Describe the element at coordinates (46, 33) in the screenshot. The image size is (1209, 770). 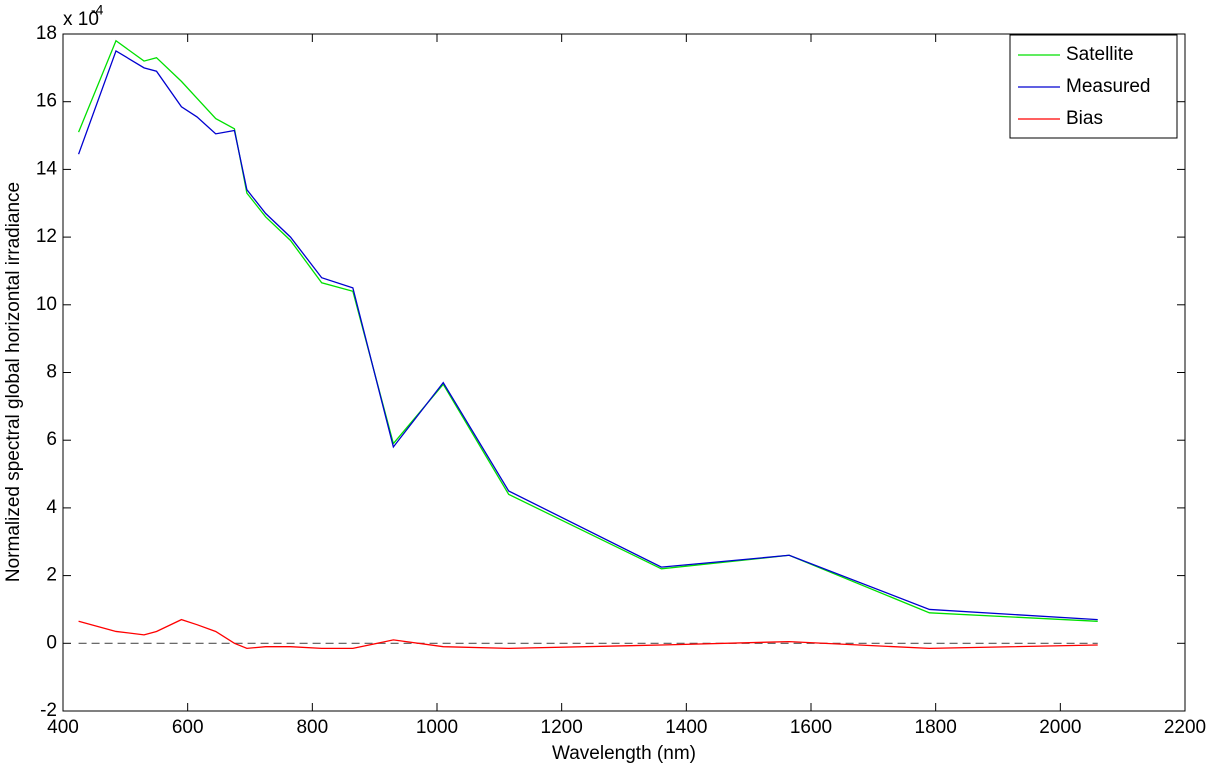
I see `y-tick-label: 18` at that location.